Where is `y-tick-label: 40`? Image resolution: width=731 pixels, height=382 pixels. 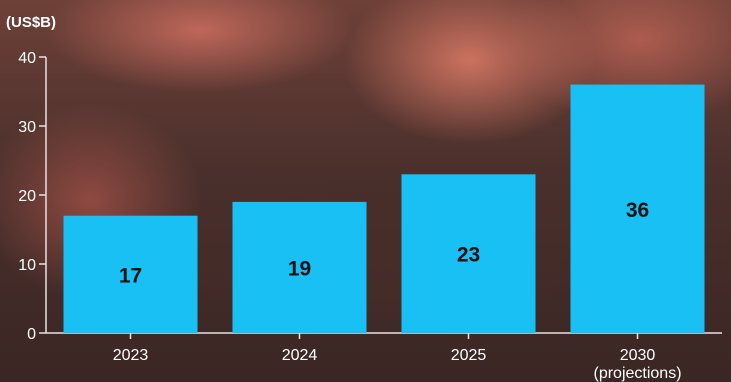 y-tick-label: 40 is located at coordinates (27, 58).